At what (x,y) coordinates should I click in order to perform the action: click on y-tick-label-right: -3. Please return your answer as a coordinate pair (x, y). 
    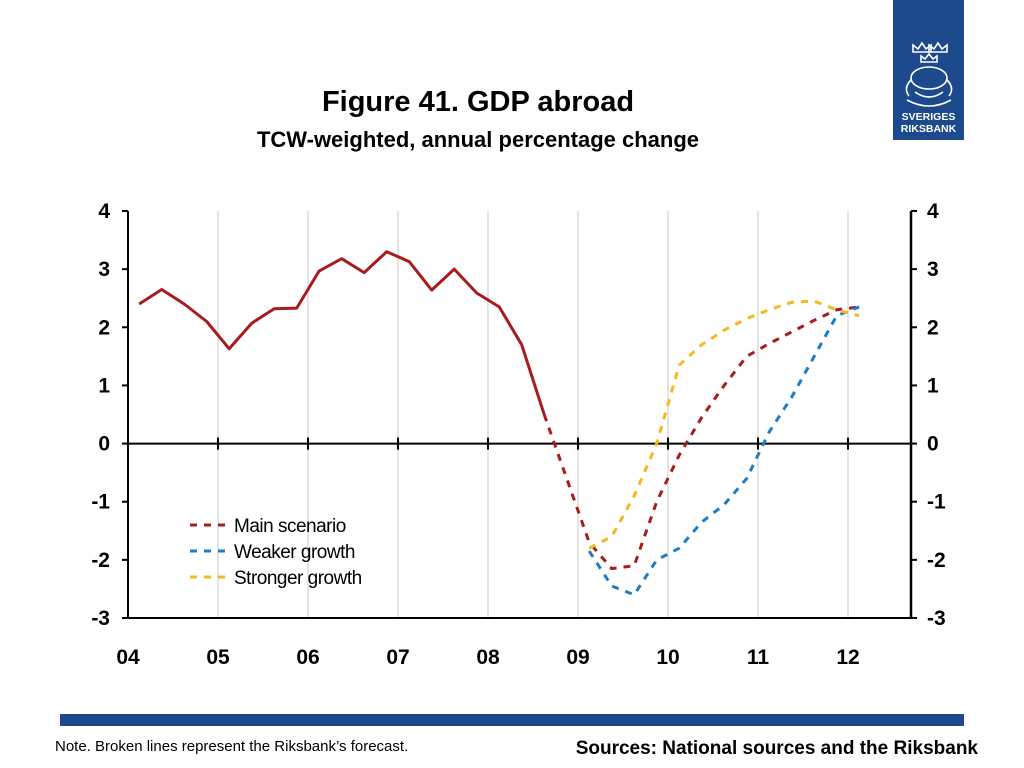
    Looking at the image, I should click on (936, 618).